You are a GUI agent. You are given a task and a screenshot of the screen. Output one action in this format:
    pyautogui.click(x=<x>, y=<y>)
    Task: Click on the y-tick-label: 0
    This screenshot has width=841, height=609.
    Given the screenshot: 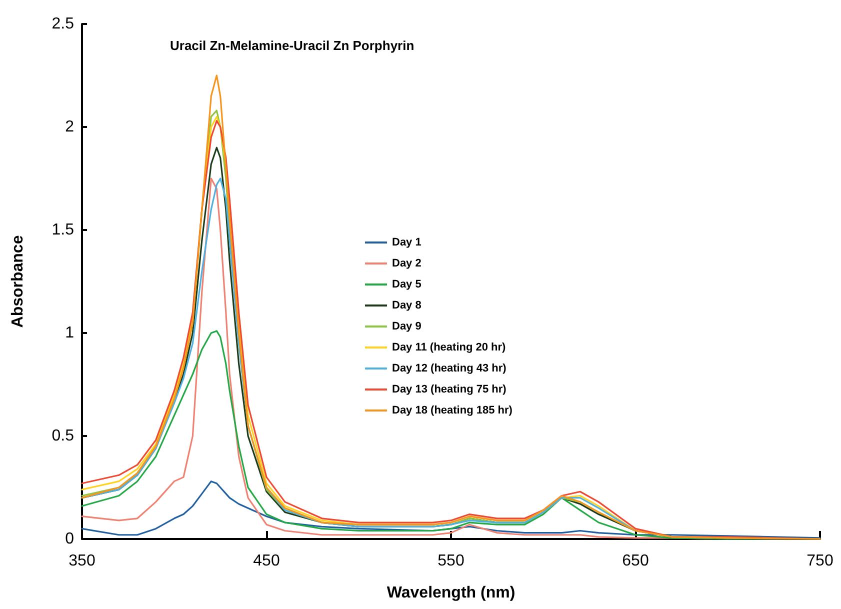 What is the action you would take?
    pyautogui.click(x=69, y=539)
    